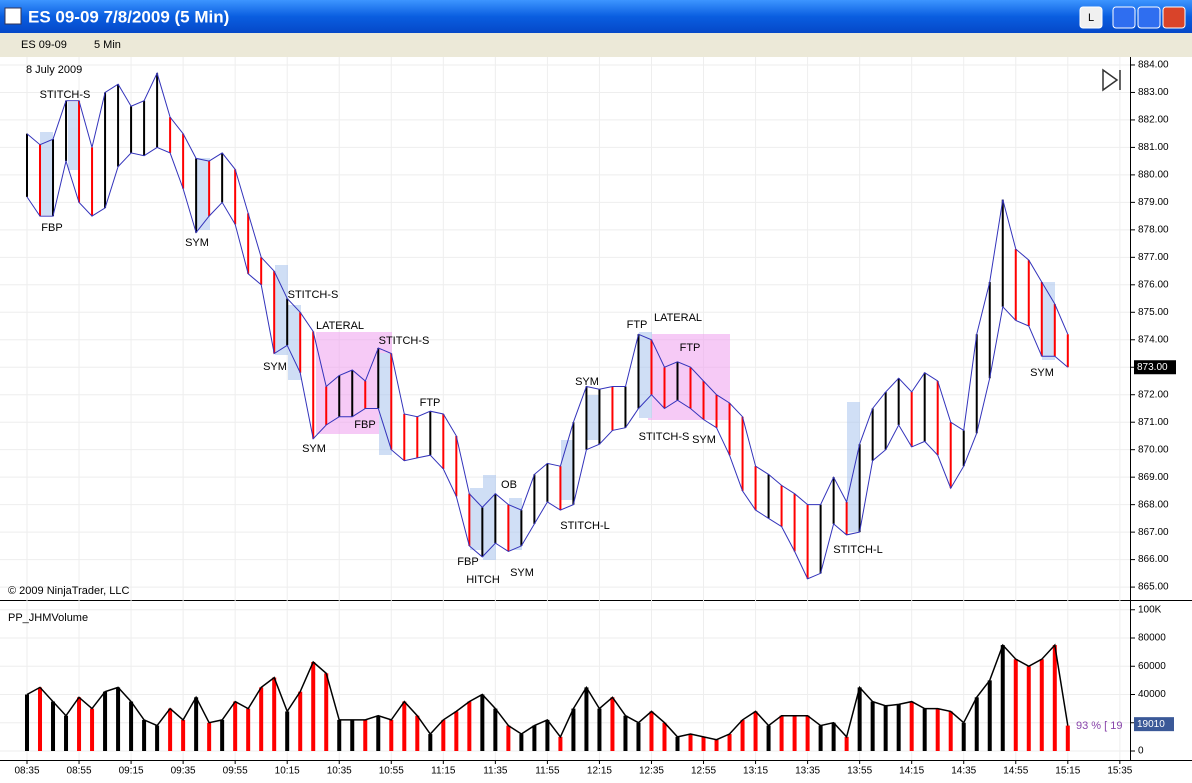 The image size is (1192, 783). What do you see at coordinates (483, 580) in the screenshot?
I see `annotation: HITCH` at bounding box center [483, 580].